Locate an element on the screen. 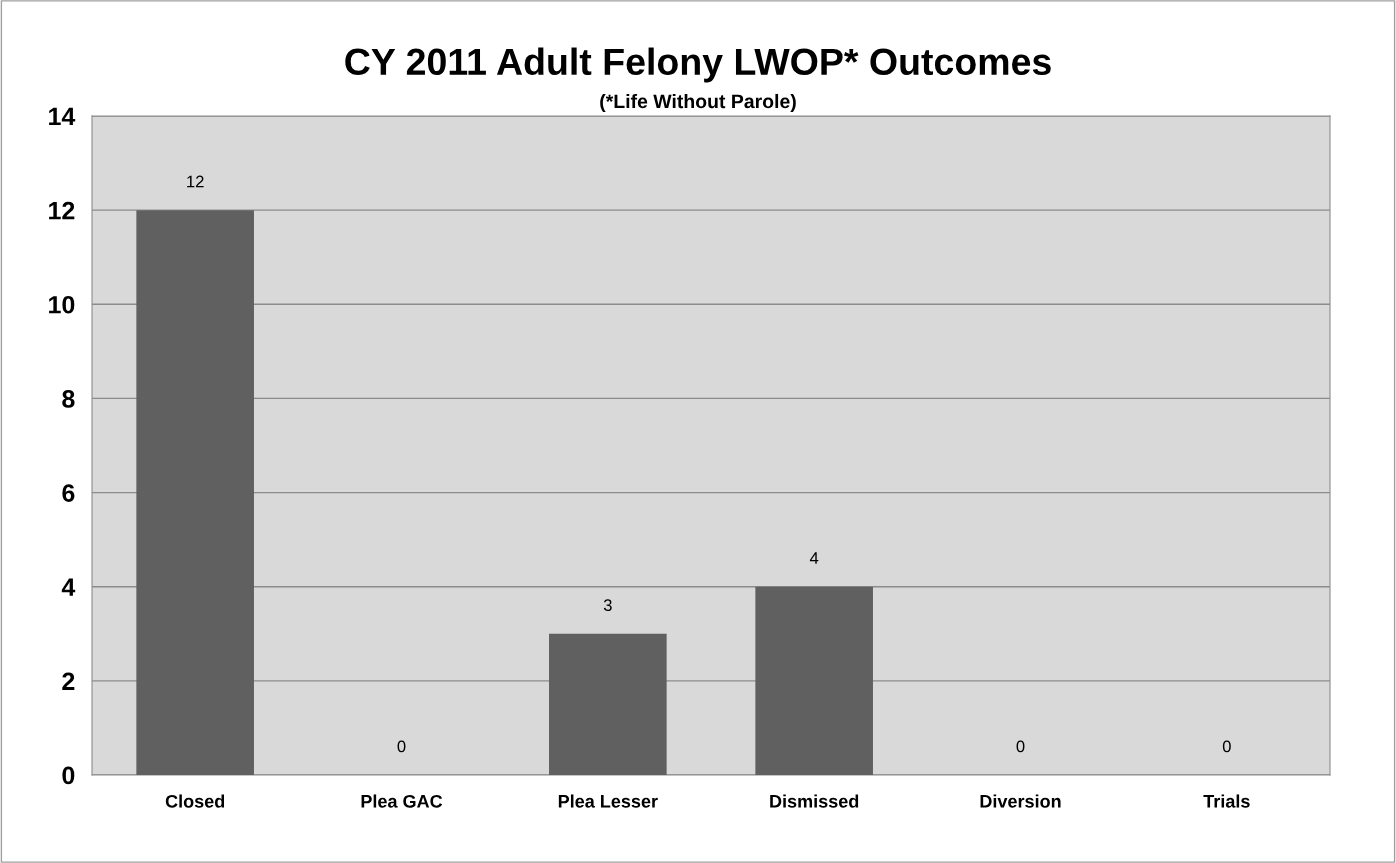  y-tick-label: 12 is located at coordinates (62, 210).